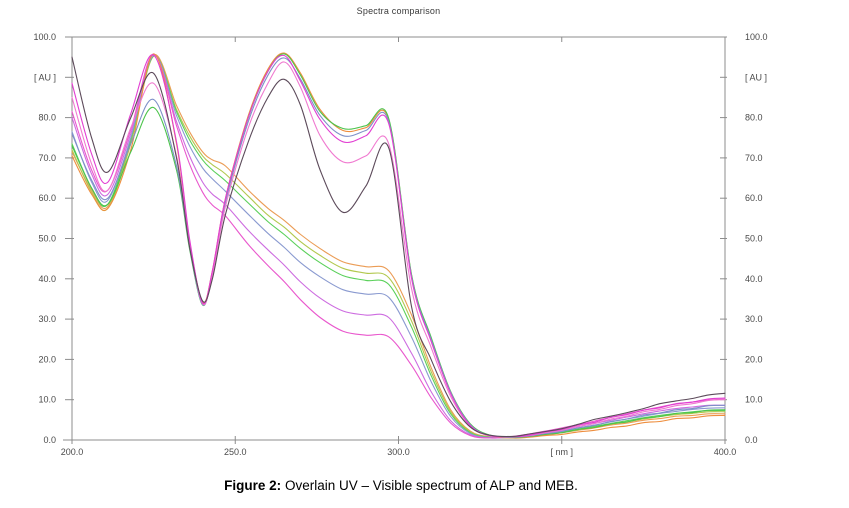  What do you see at coordinates (72, 452) in the screenshot?
I see `x-tick-label: 200.0` at bounding box center [72, 452].